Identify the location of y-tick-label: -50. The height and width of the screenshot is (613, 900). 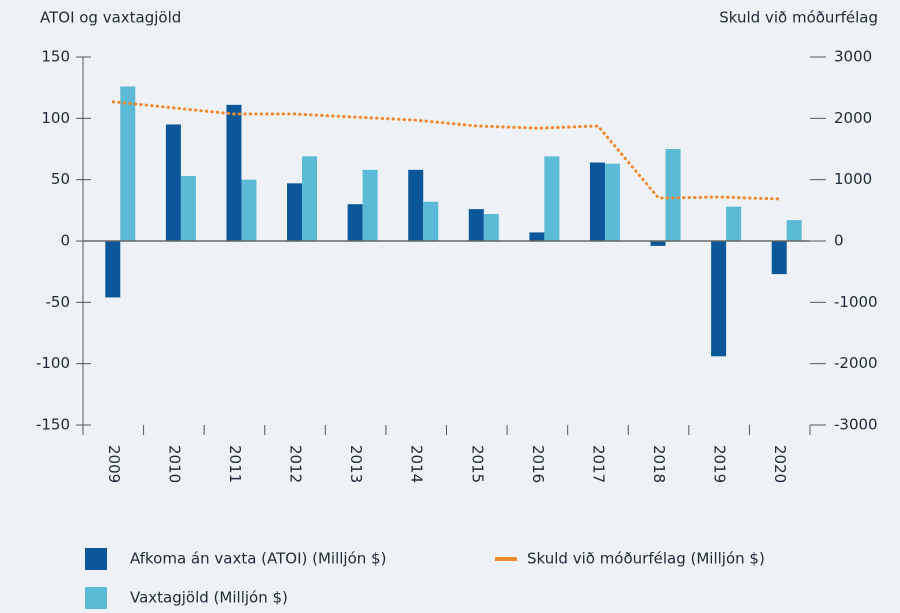
(58, 302).